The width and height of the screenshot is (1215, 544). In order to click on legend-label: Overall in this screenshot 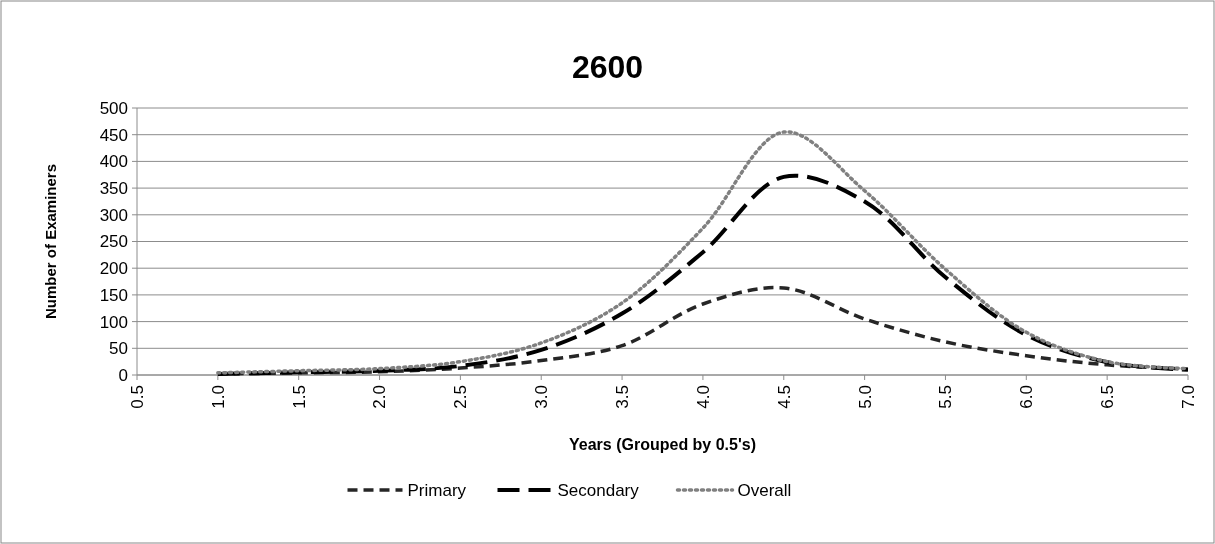, I will do `click(764, 490)`.